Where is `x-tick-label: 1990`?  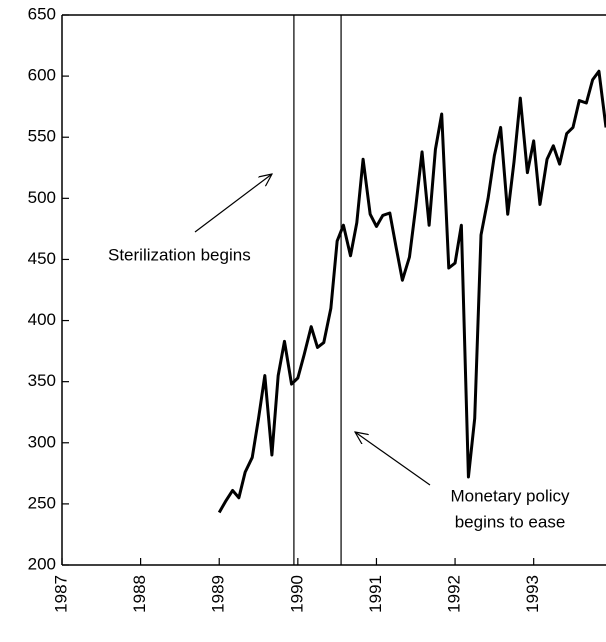 x-tick-label: 1990 is located at coordinates (296, 594).